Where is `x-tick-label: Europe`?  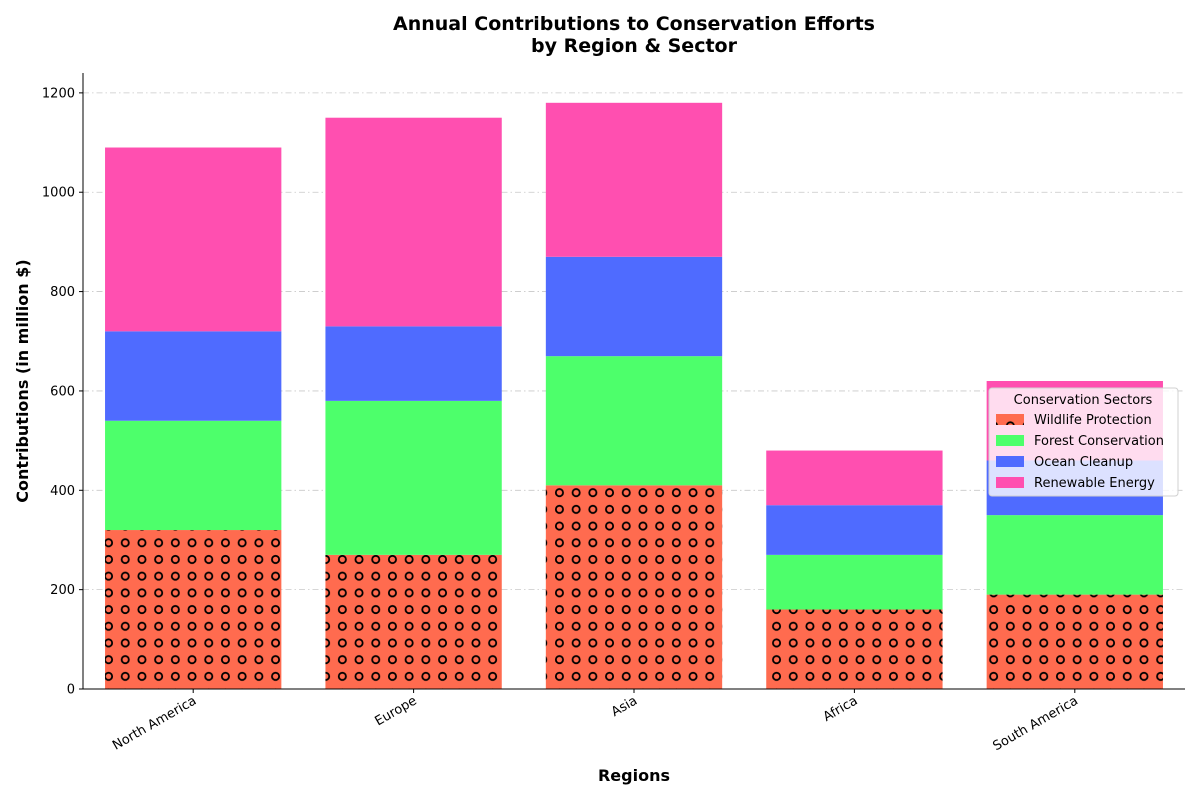 x-tick-label: Europe is located at coordinates (396, 711).